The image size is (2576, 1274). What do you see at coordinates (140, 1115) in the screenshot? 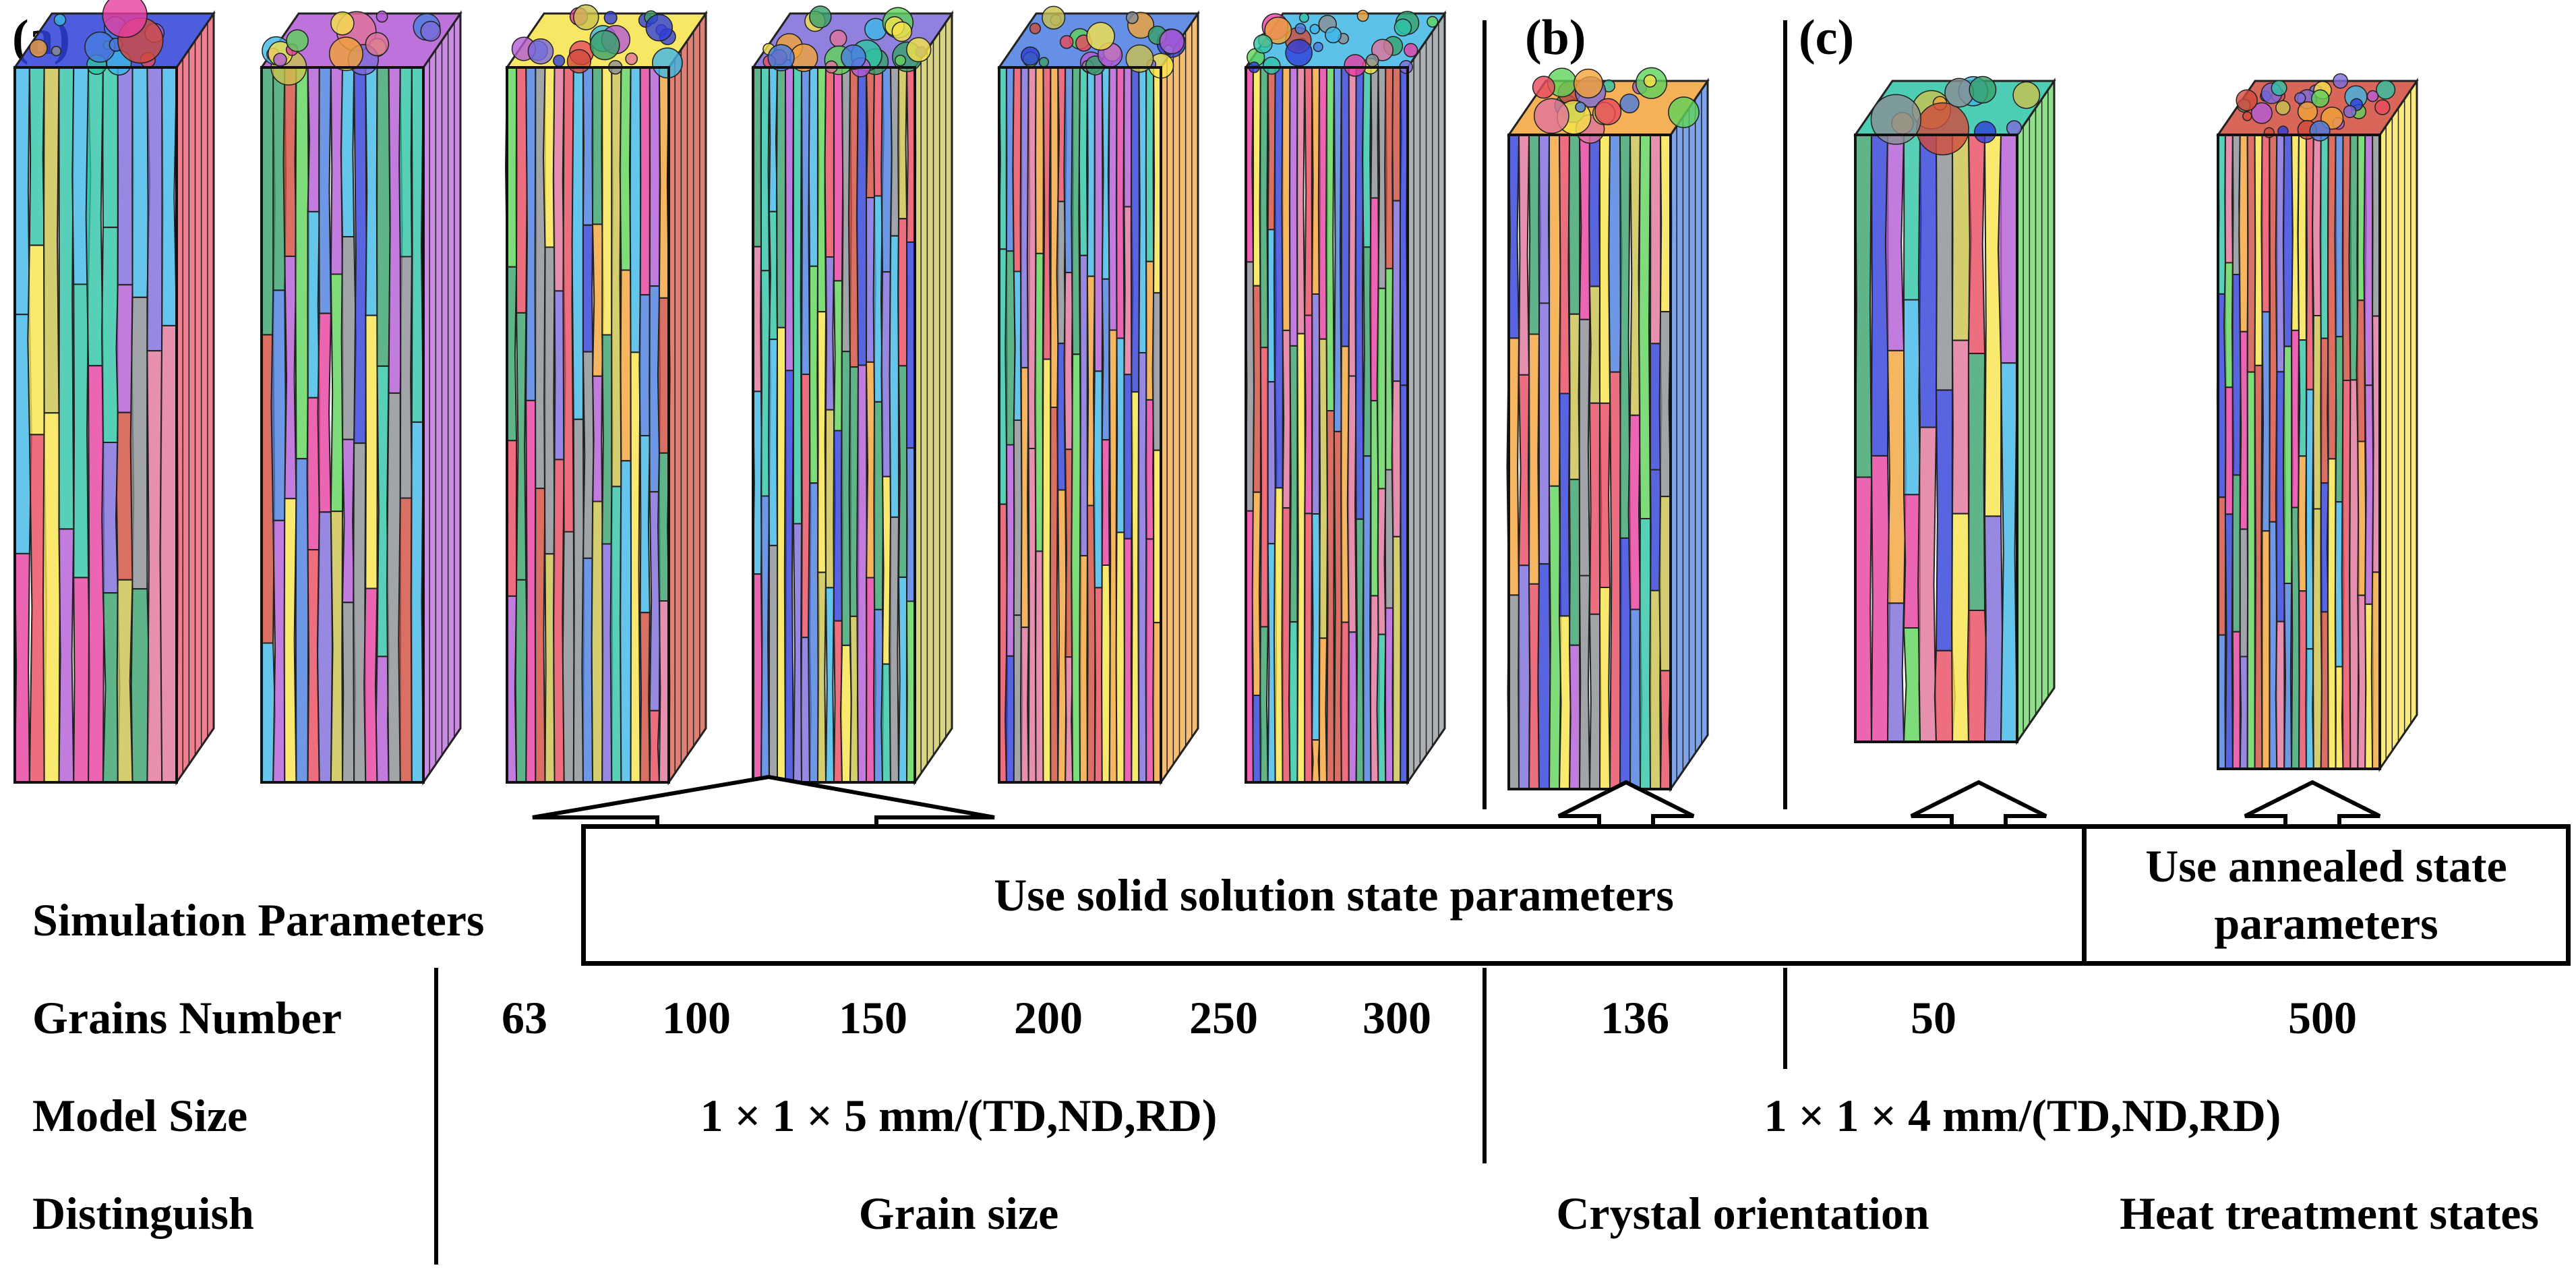
I see `model-size-label: Model Size` at bounding box center [140, 1115].